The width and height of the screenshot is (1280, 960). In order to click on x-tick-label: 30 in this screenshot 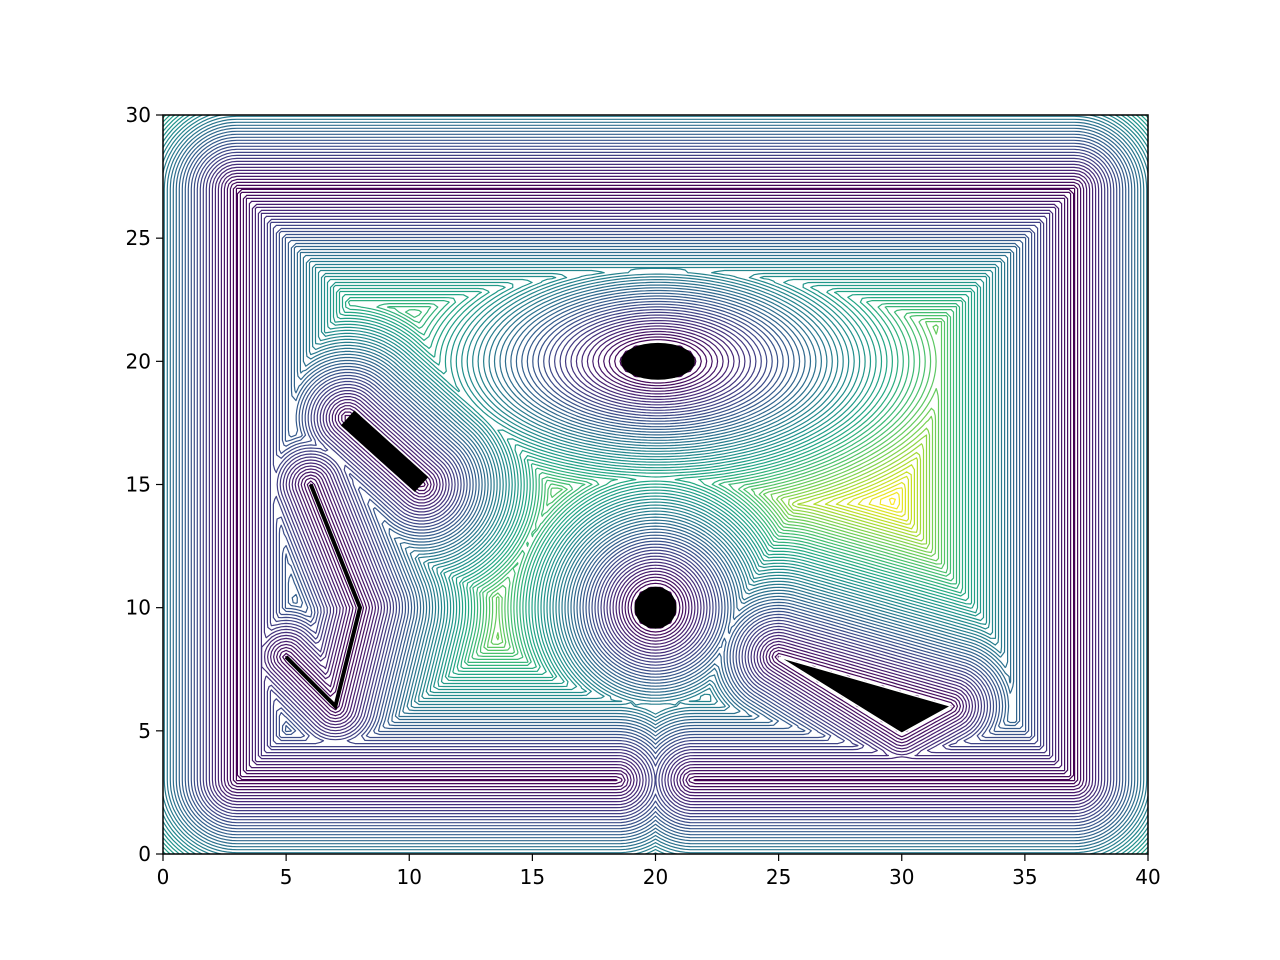, I will do `click(901, 877)`.